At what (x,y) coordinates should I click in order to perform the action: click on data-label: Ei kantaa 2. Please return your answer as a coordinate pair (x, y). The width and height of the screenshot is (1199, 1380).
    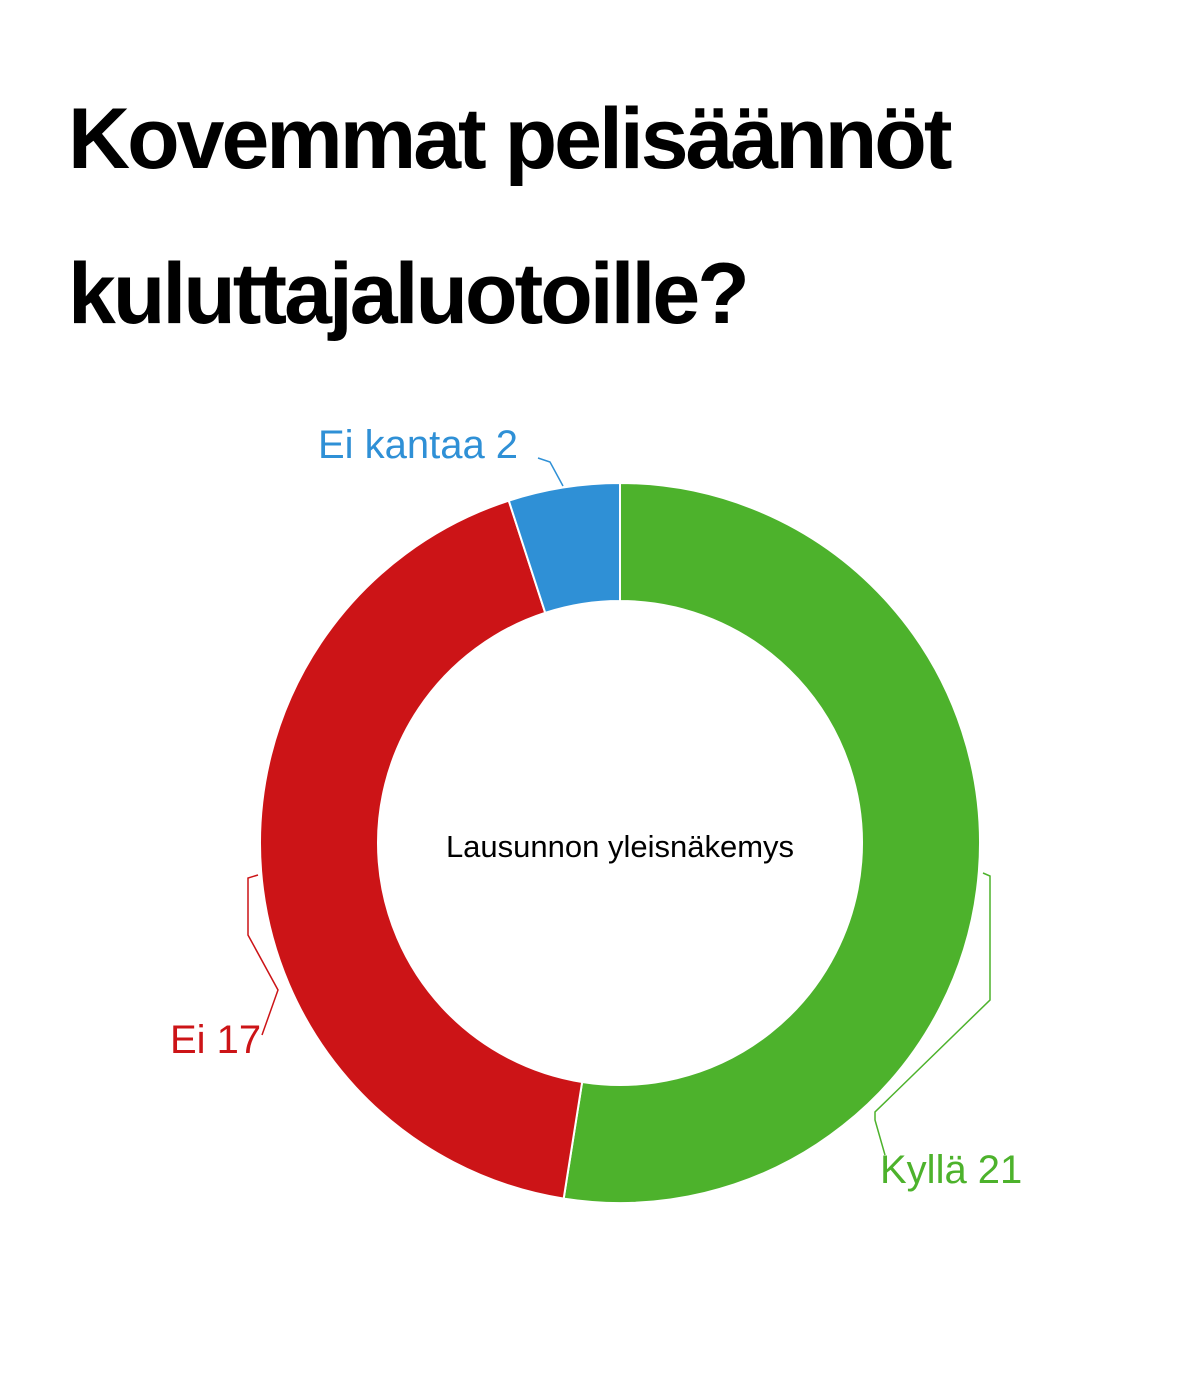
    Looking at the image, I should click on (418, 445).